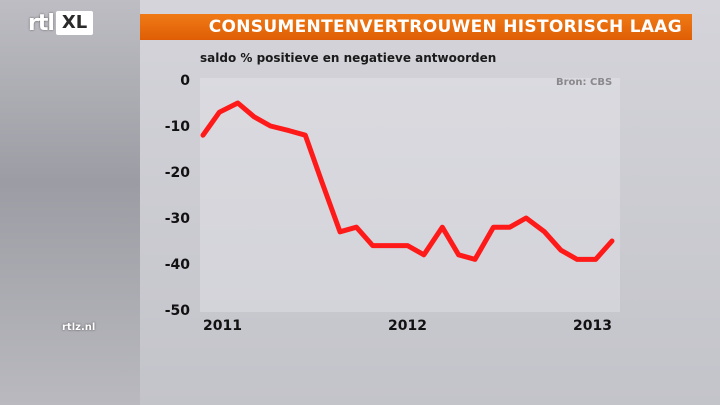 The width and height of the screenshot is (720, 405). What do you see at coordinates (178, 219) in the screenshot?
I see `y-tick-label: -30` at bounding box center [178, 219].